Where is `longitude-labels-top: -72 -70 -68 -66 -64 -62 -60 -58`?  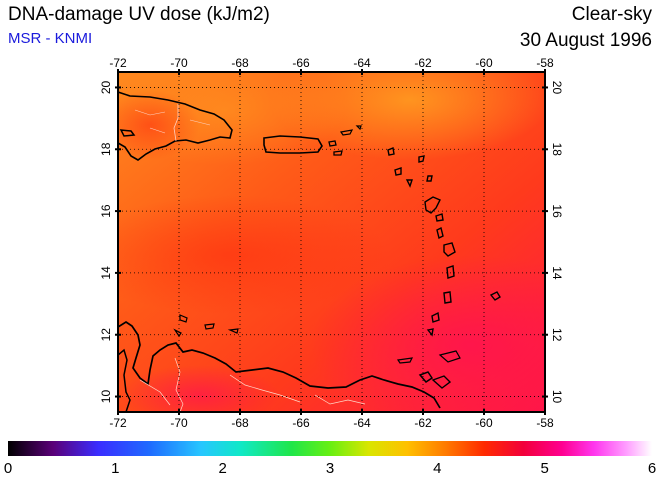
longitude-labels-top: -72 -70 -68 -66 -64 -62 -60 -58 is located at coordinates (331, 63).